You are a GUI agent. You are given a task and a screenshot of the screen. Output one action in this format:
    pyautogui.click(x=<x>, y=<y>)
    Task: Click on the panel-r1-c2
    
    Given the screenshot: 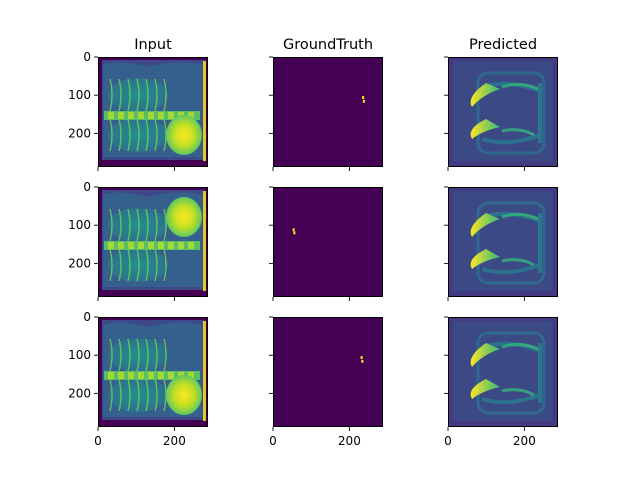 What is the action you would take?
    pyautogui.click(x=501, y=243)
    